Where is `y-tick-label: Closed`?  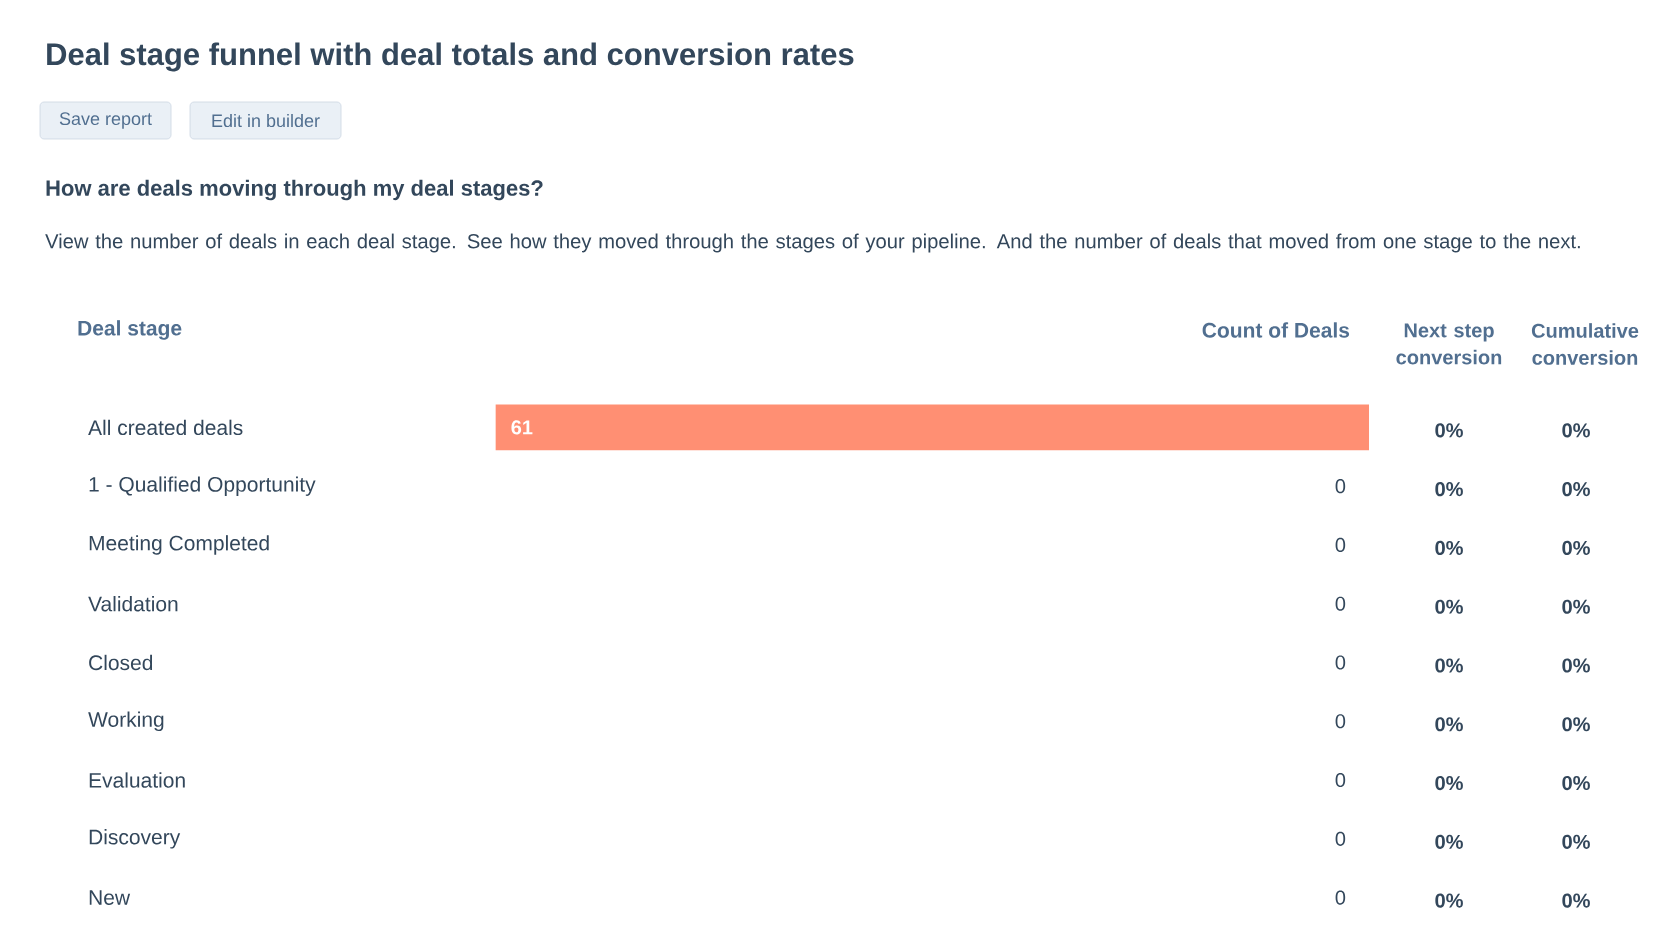 y-tick-label: Closed is located at coordinates (121, 662).